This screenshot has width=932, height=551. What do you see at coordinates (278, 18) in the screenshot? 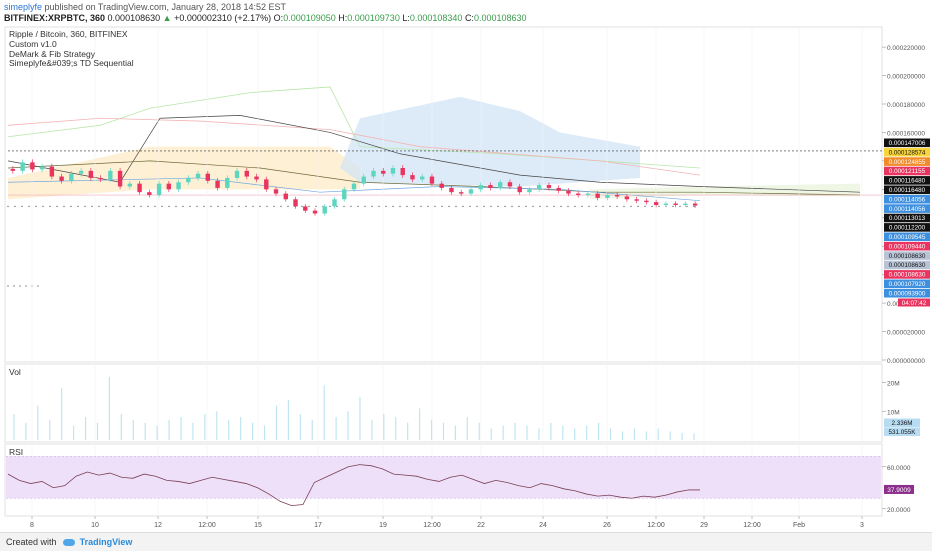
I see `open-label: O:` at bounding box center [278, 18].